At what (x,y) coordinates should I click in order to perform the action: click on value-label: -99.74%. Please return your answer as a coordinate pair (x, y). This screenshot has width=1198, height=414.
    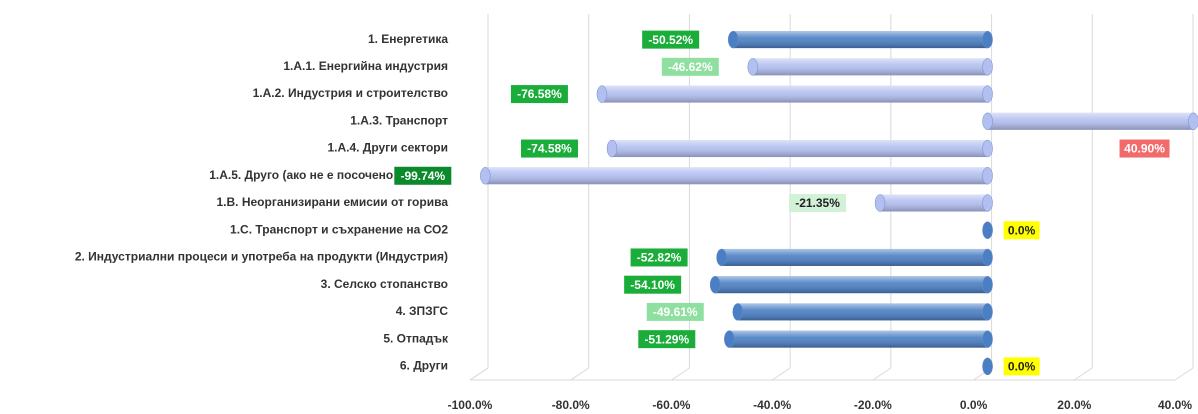
    Looking at the image, I should click on (422, 176).